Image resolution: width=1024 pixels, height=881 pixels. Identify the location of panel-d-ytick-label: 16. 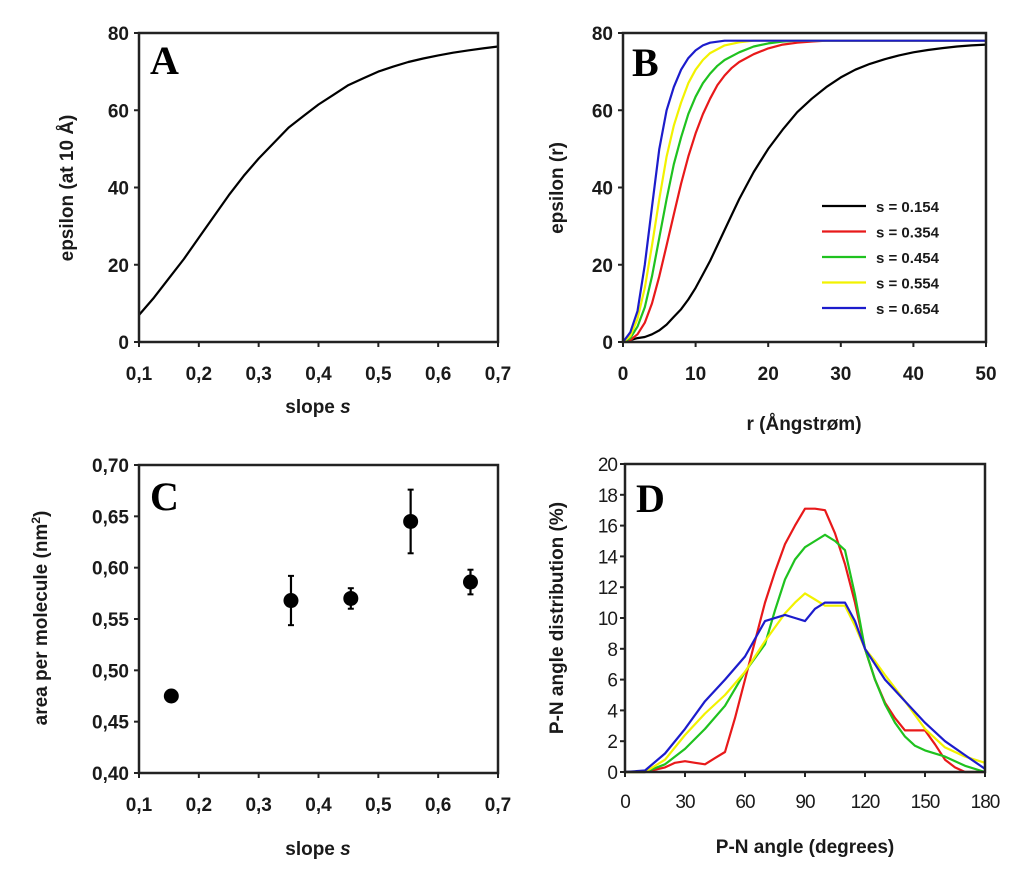
(608, 527).